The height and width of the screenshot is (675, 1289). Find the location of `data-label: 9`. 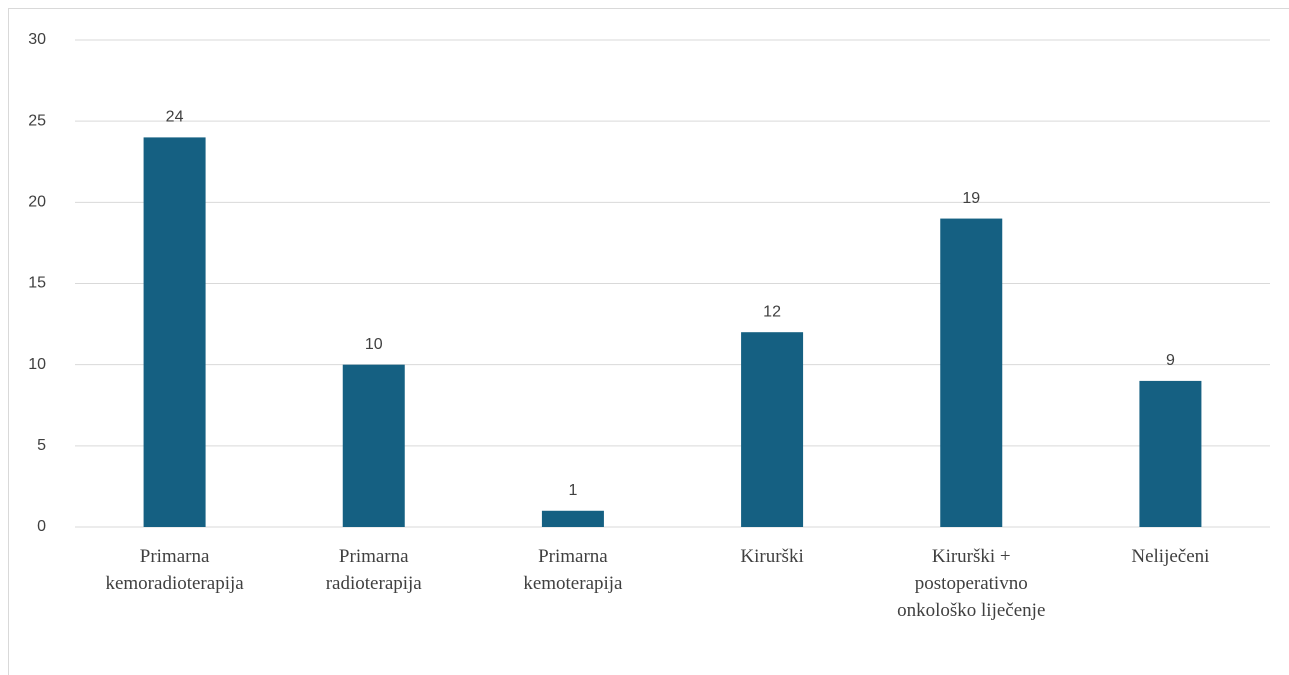

data-label: 9 is located at coordinates (1170, 360).